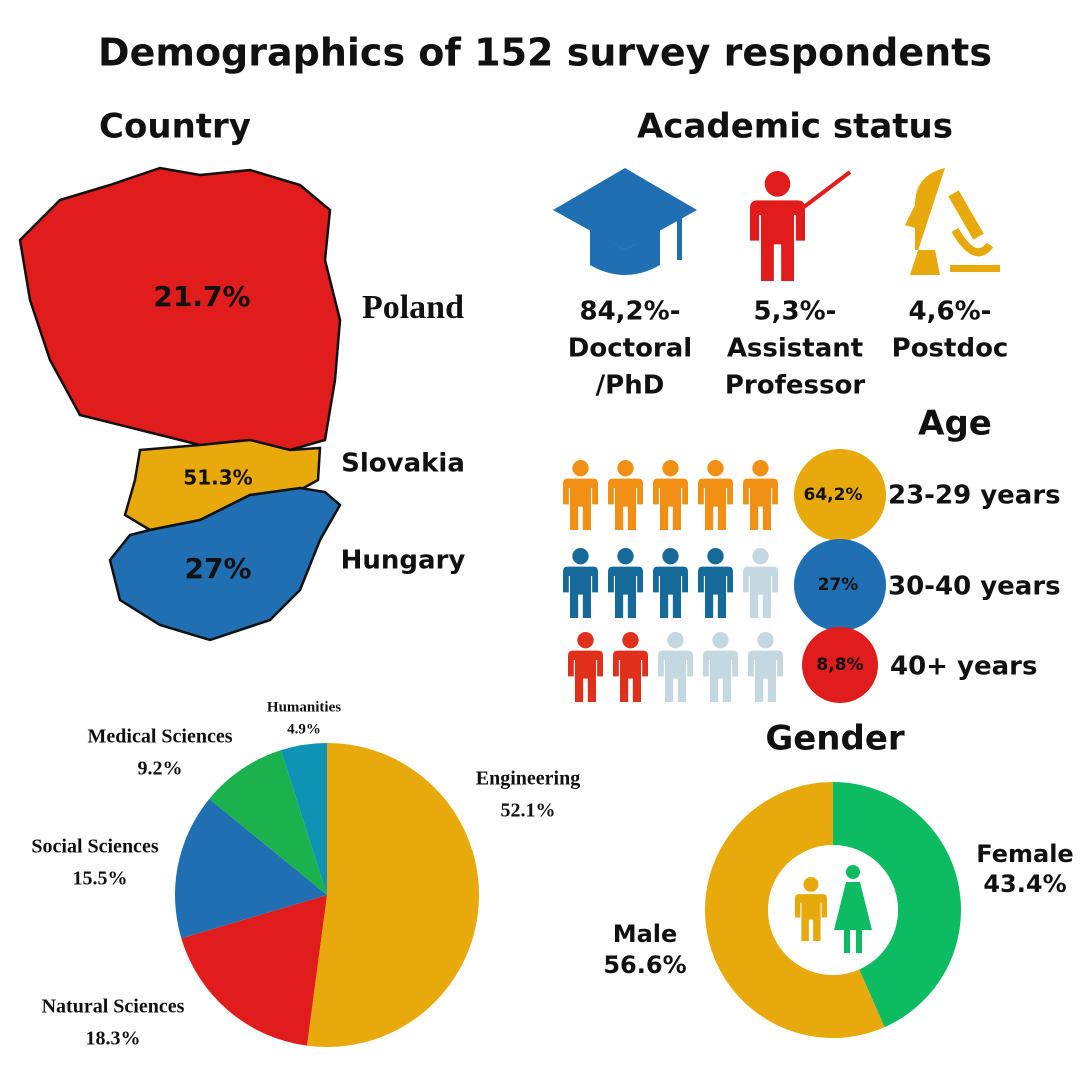 The image size is (1080, 1080). What do you see at coordinates (801, 225) in the screenshot?
I see `professor-icon` at bounding box center [801, 225].